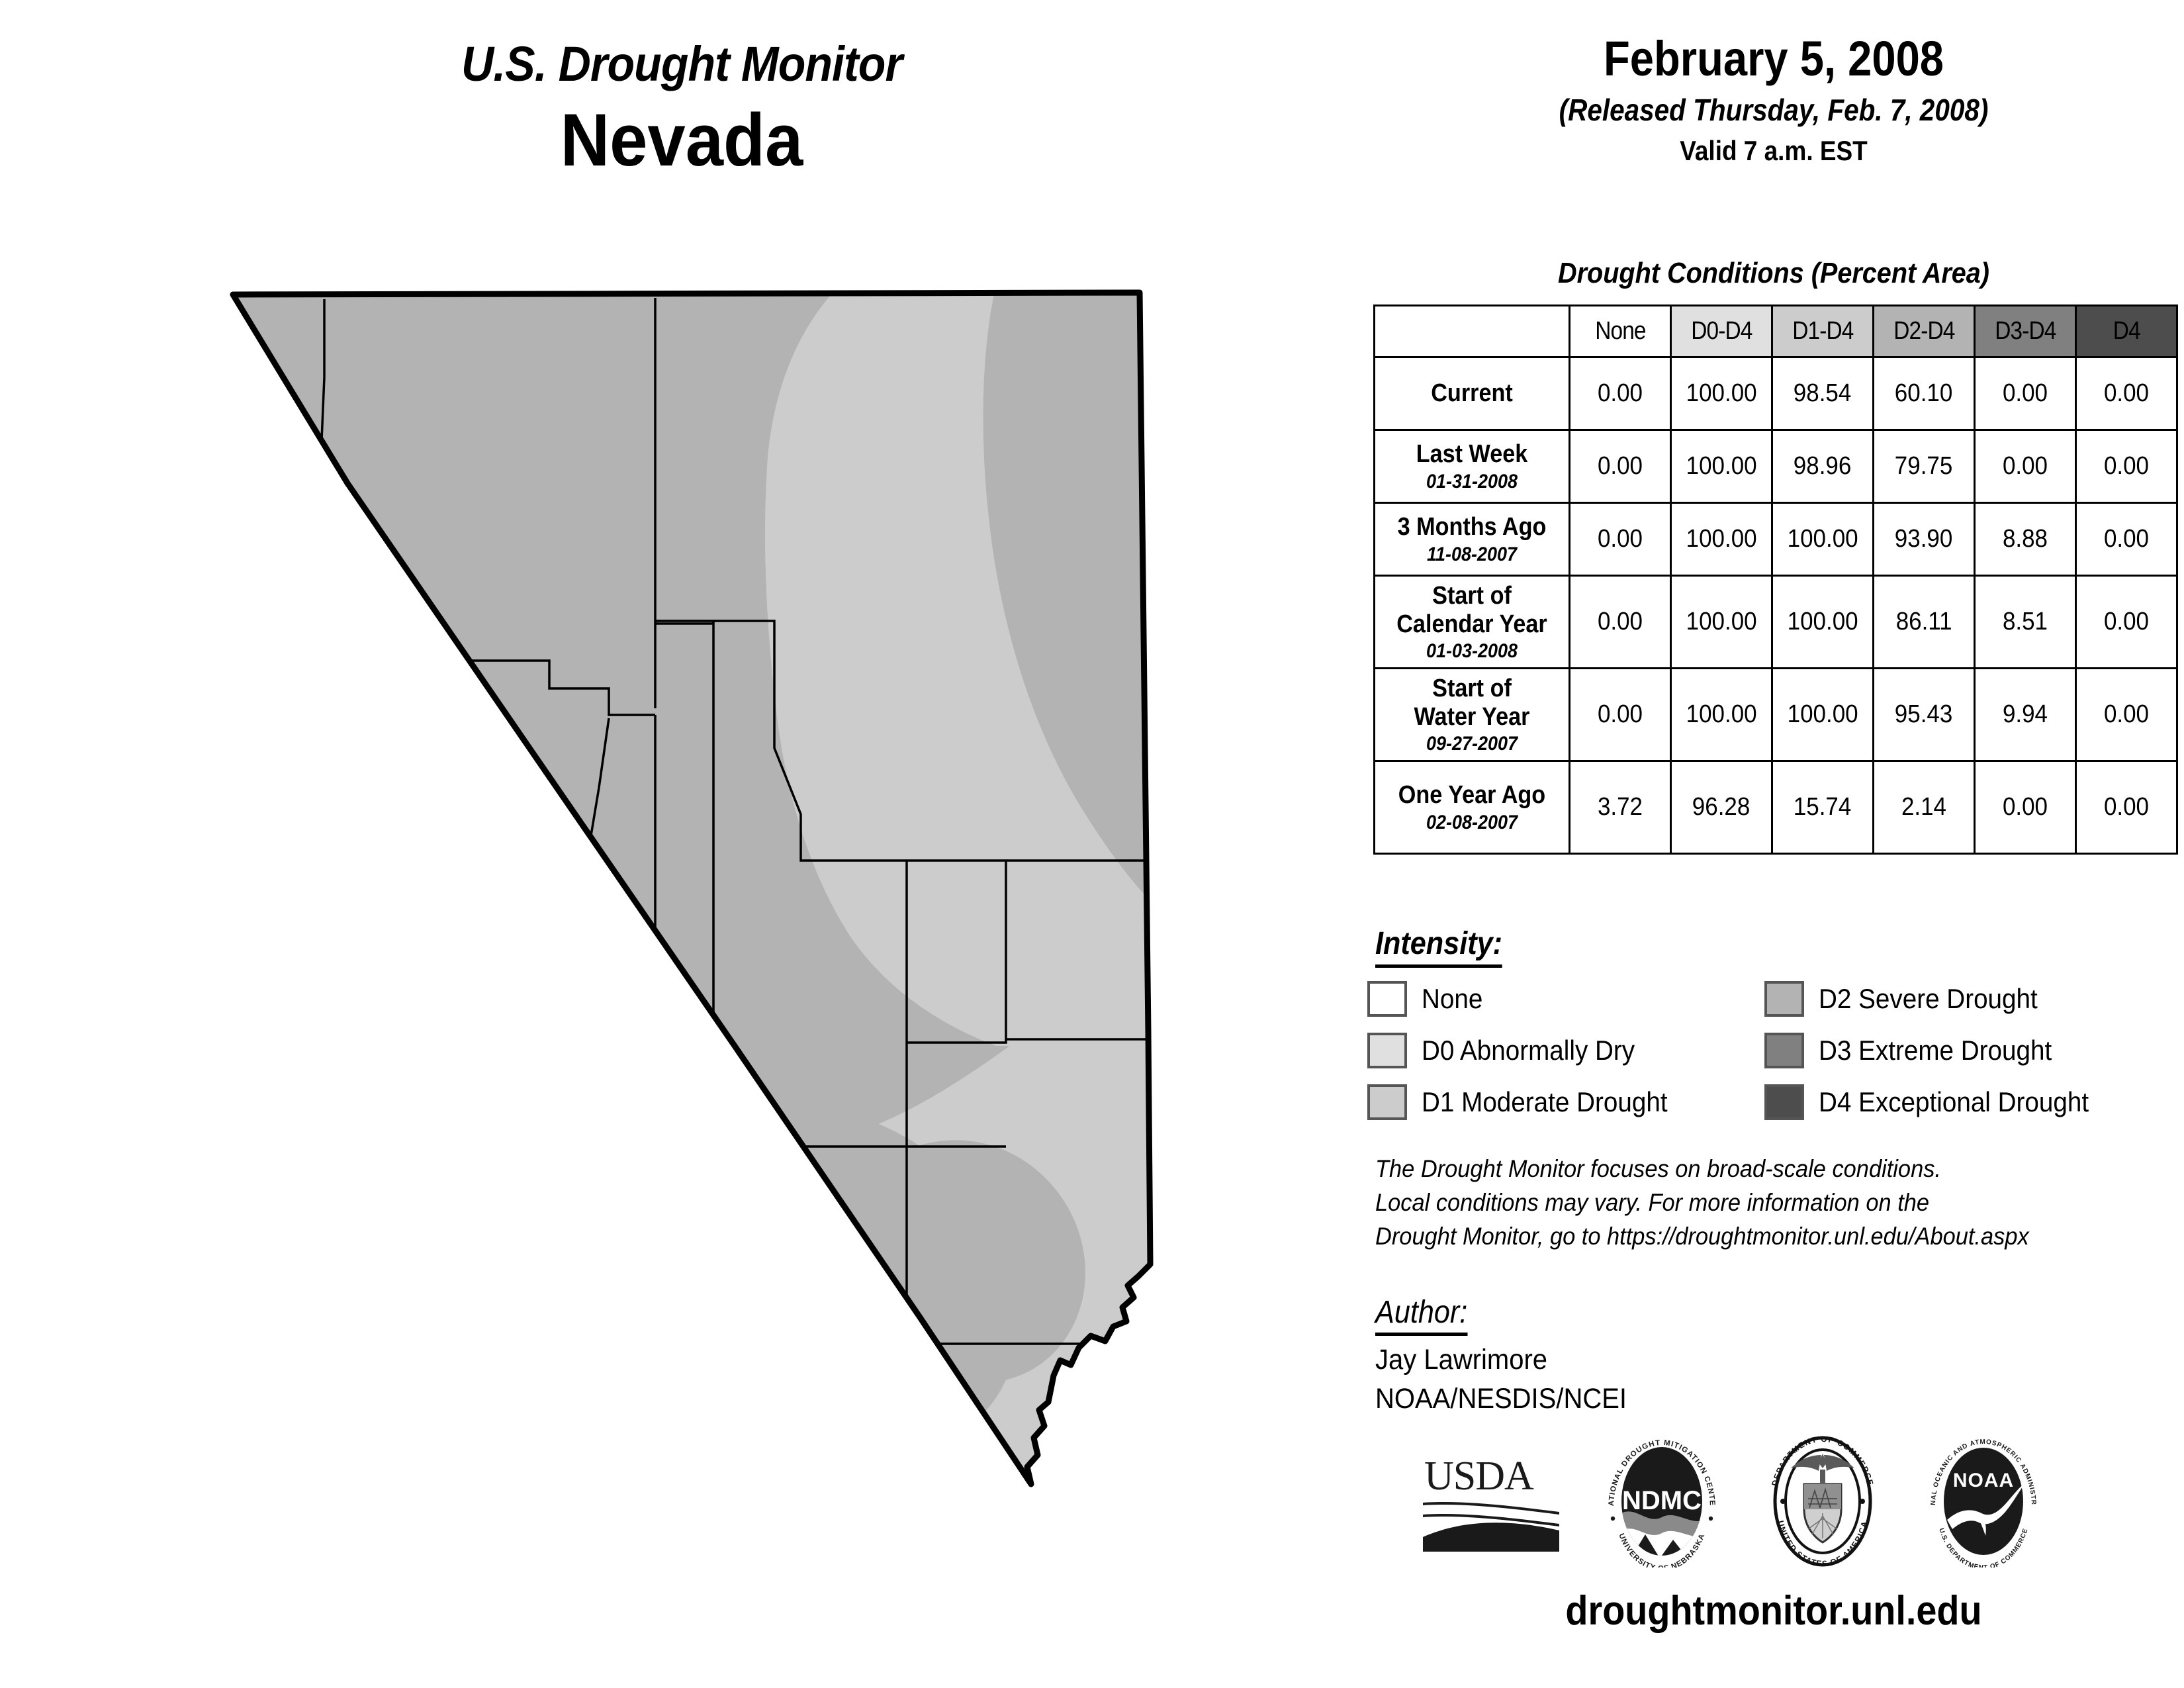  Describe the element at coordinates (1472, 595) in the screenshot. I see `row-name-line1: Start of` at that location.